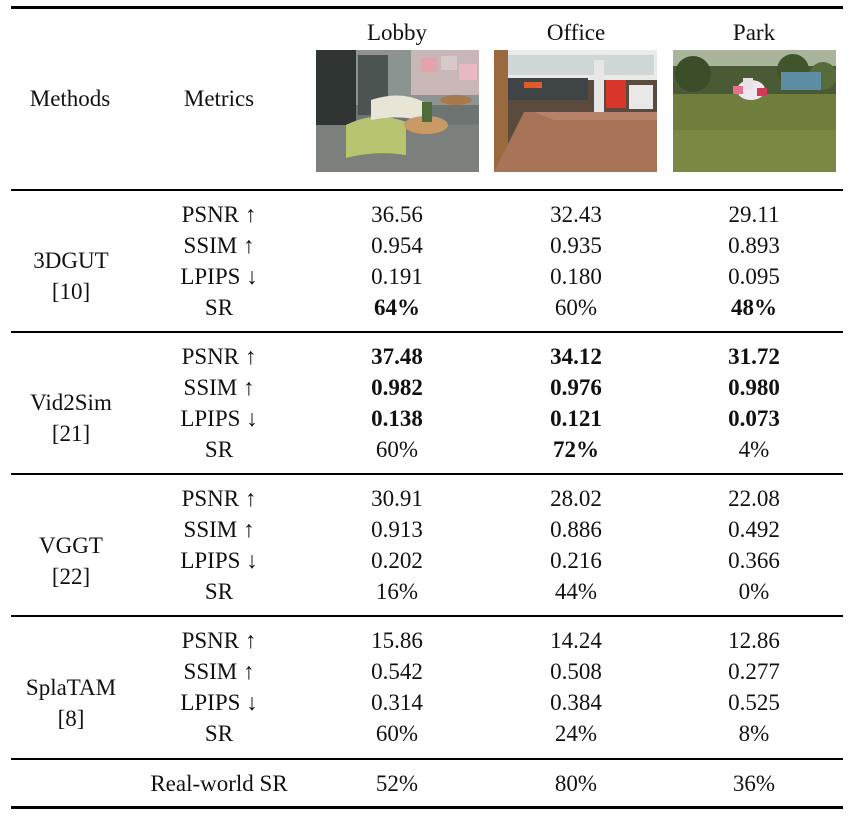 This screenshot has width=851, height=816. I want to click on header-metrics: Metrics, so click(219, 98).